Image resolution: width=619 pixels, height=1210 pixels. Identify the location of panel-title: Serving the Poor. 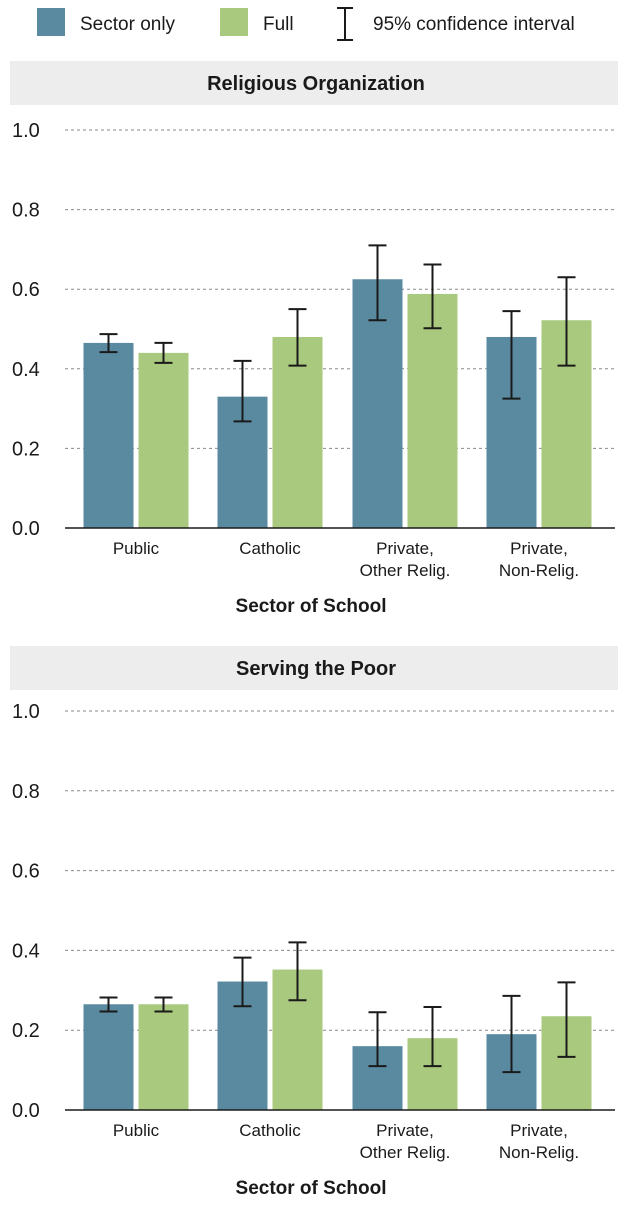
(316, 669).